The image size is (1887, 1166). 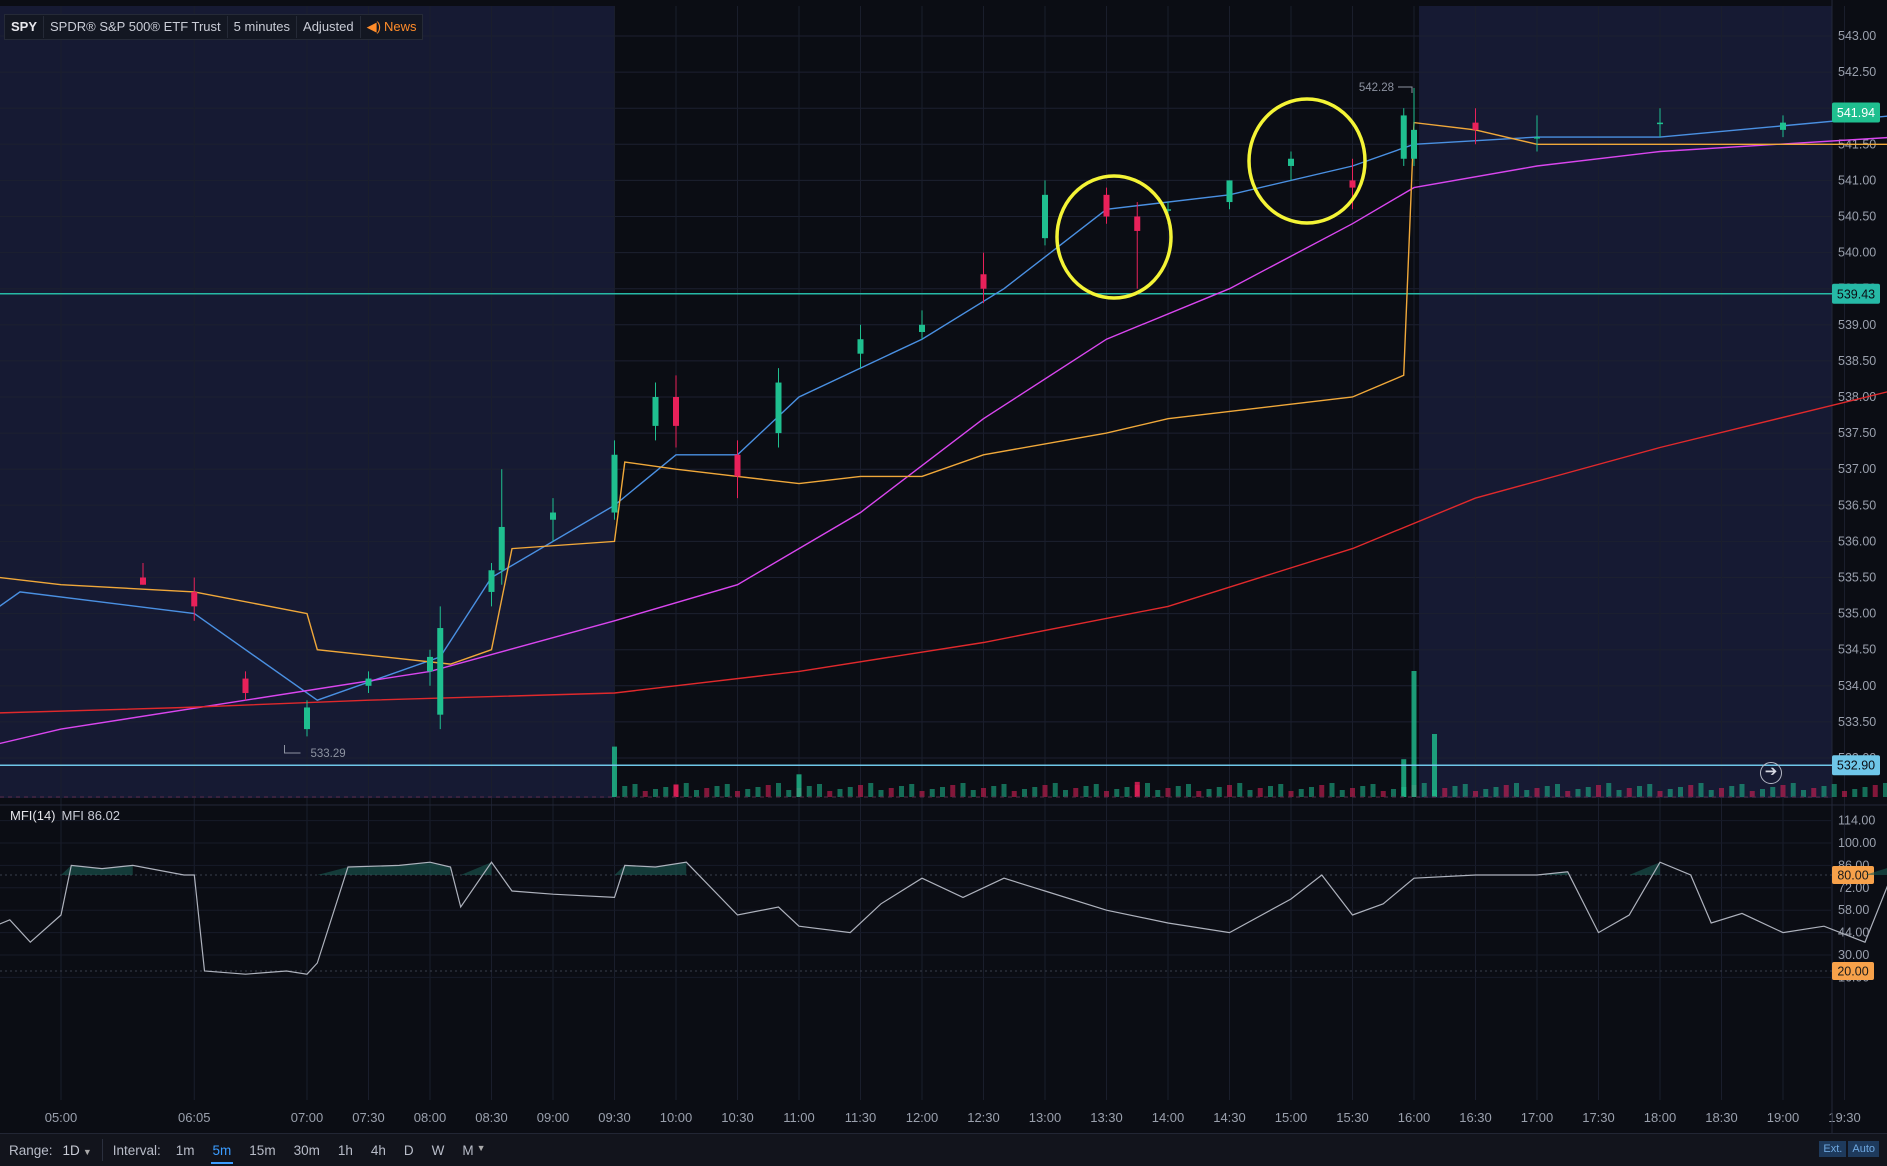 I want to click on afterhours-shading, so click(x=1625, y=402).